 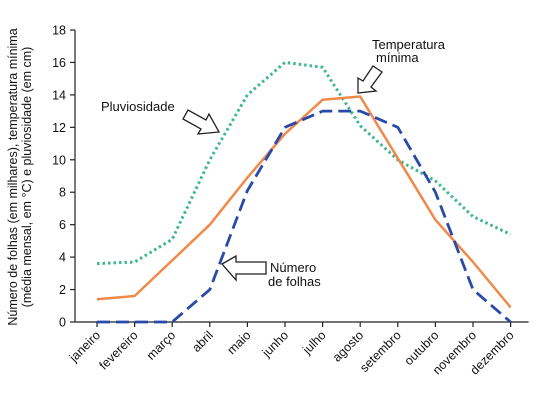 What do you see at coordinates (59, 31) in the screenshot?
I see `y-tick-label: 18` at bounding box center [59, 31].